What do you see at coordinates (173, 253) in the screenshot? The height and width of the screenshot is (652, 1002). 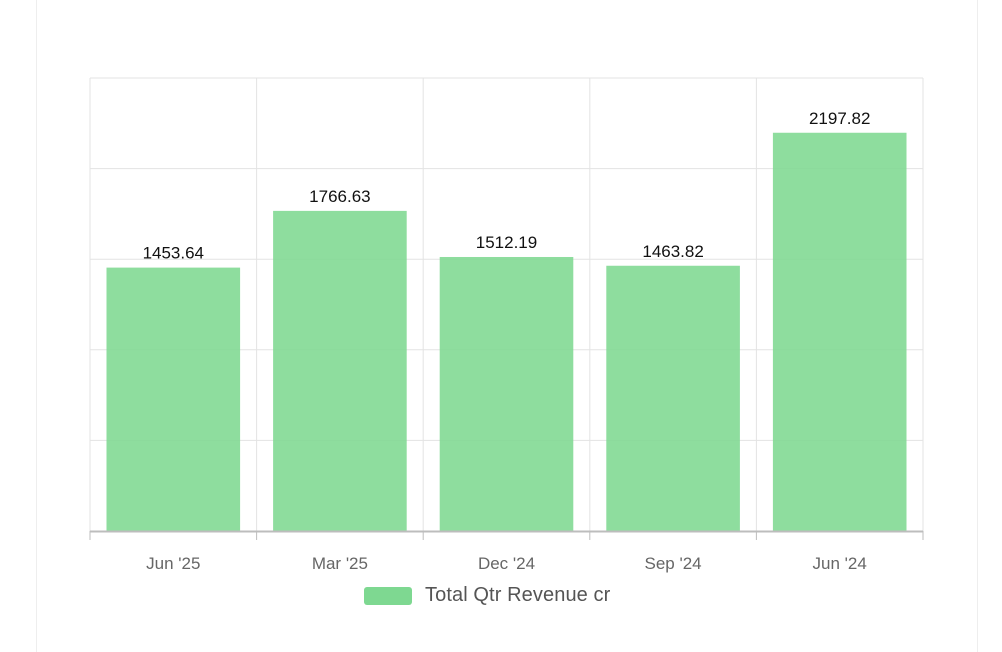 I see `data-label: 1453.64` at bounding box center [173, 253].